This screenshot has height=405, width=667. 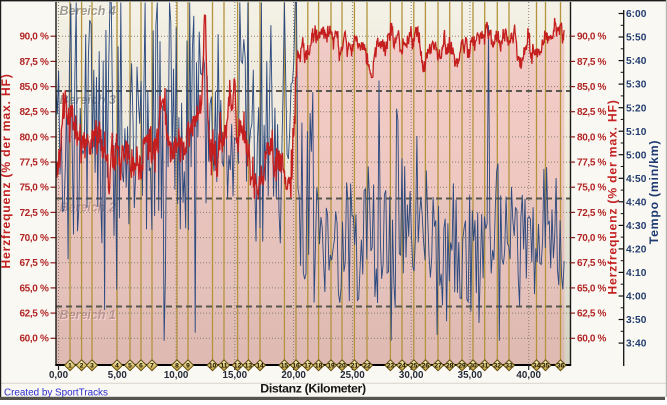 What do you see at coordinates (355, 366) in the screenshot?
I see `svg-text: 21` at bounding box center [355, 366].